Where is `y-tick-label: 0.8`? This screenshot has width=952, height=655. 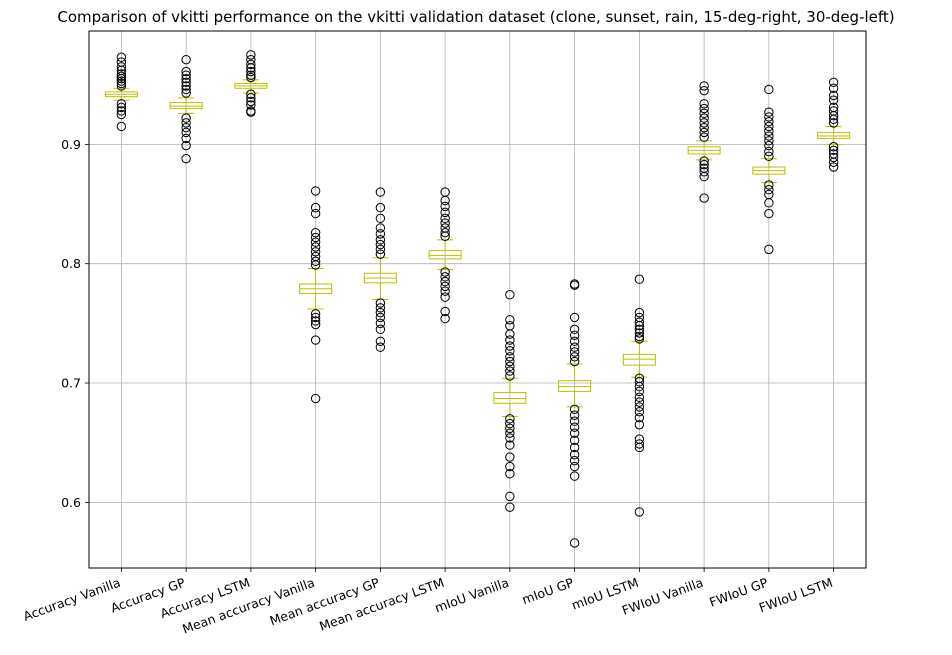
y-tick-label: 0.8 is located at coordinates (71, 263).